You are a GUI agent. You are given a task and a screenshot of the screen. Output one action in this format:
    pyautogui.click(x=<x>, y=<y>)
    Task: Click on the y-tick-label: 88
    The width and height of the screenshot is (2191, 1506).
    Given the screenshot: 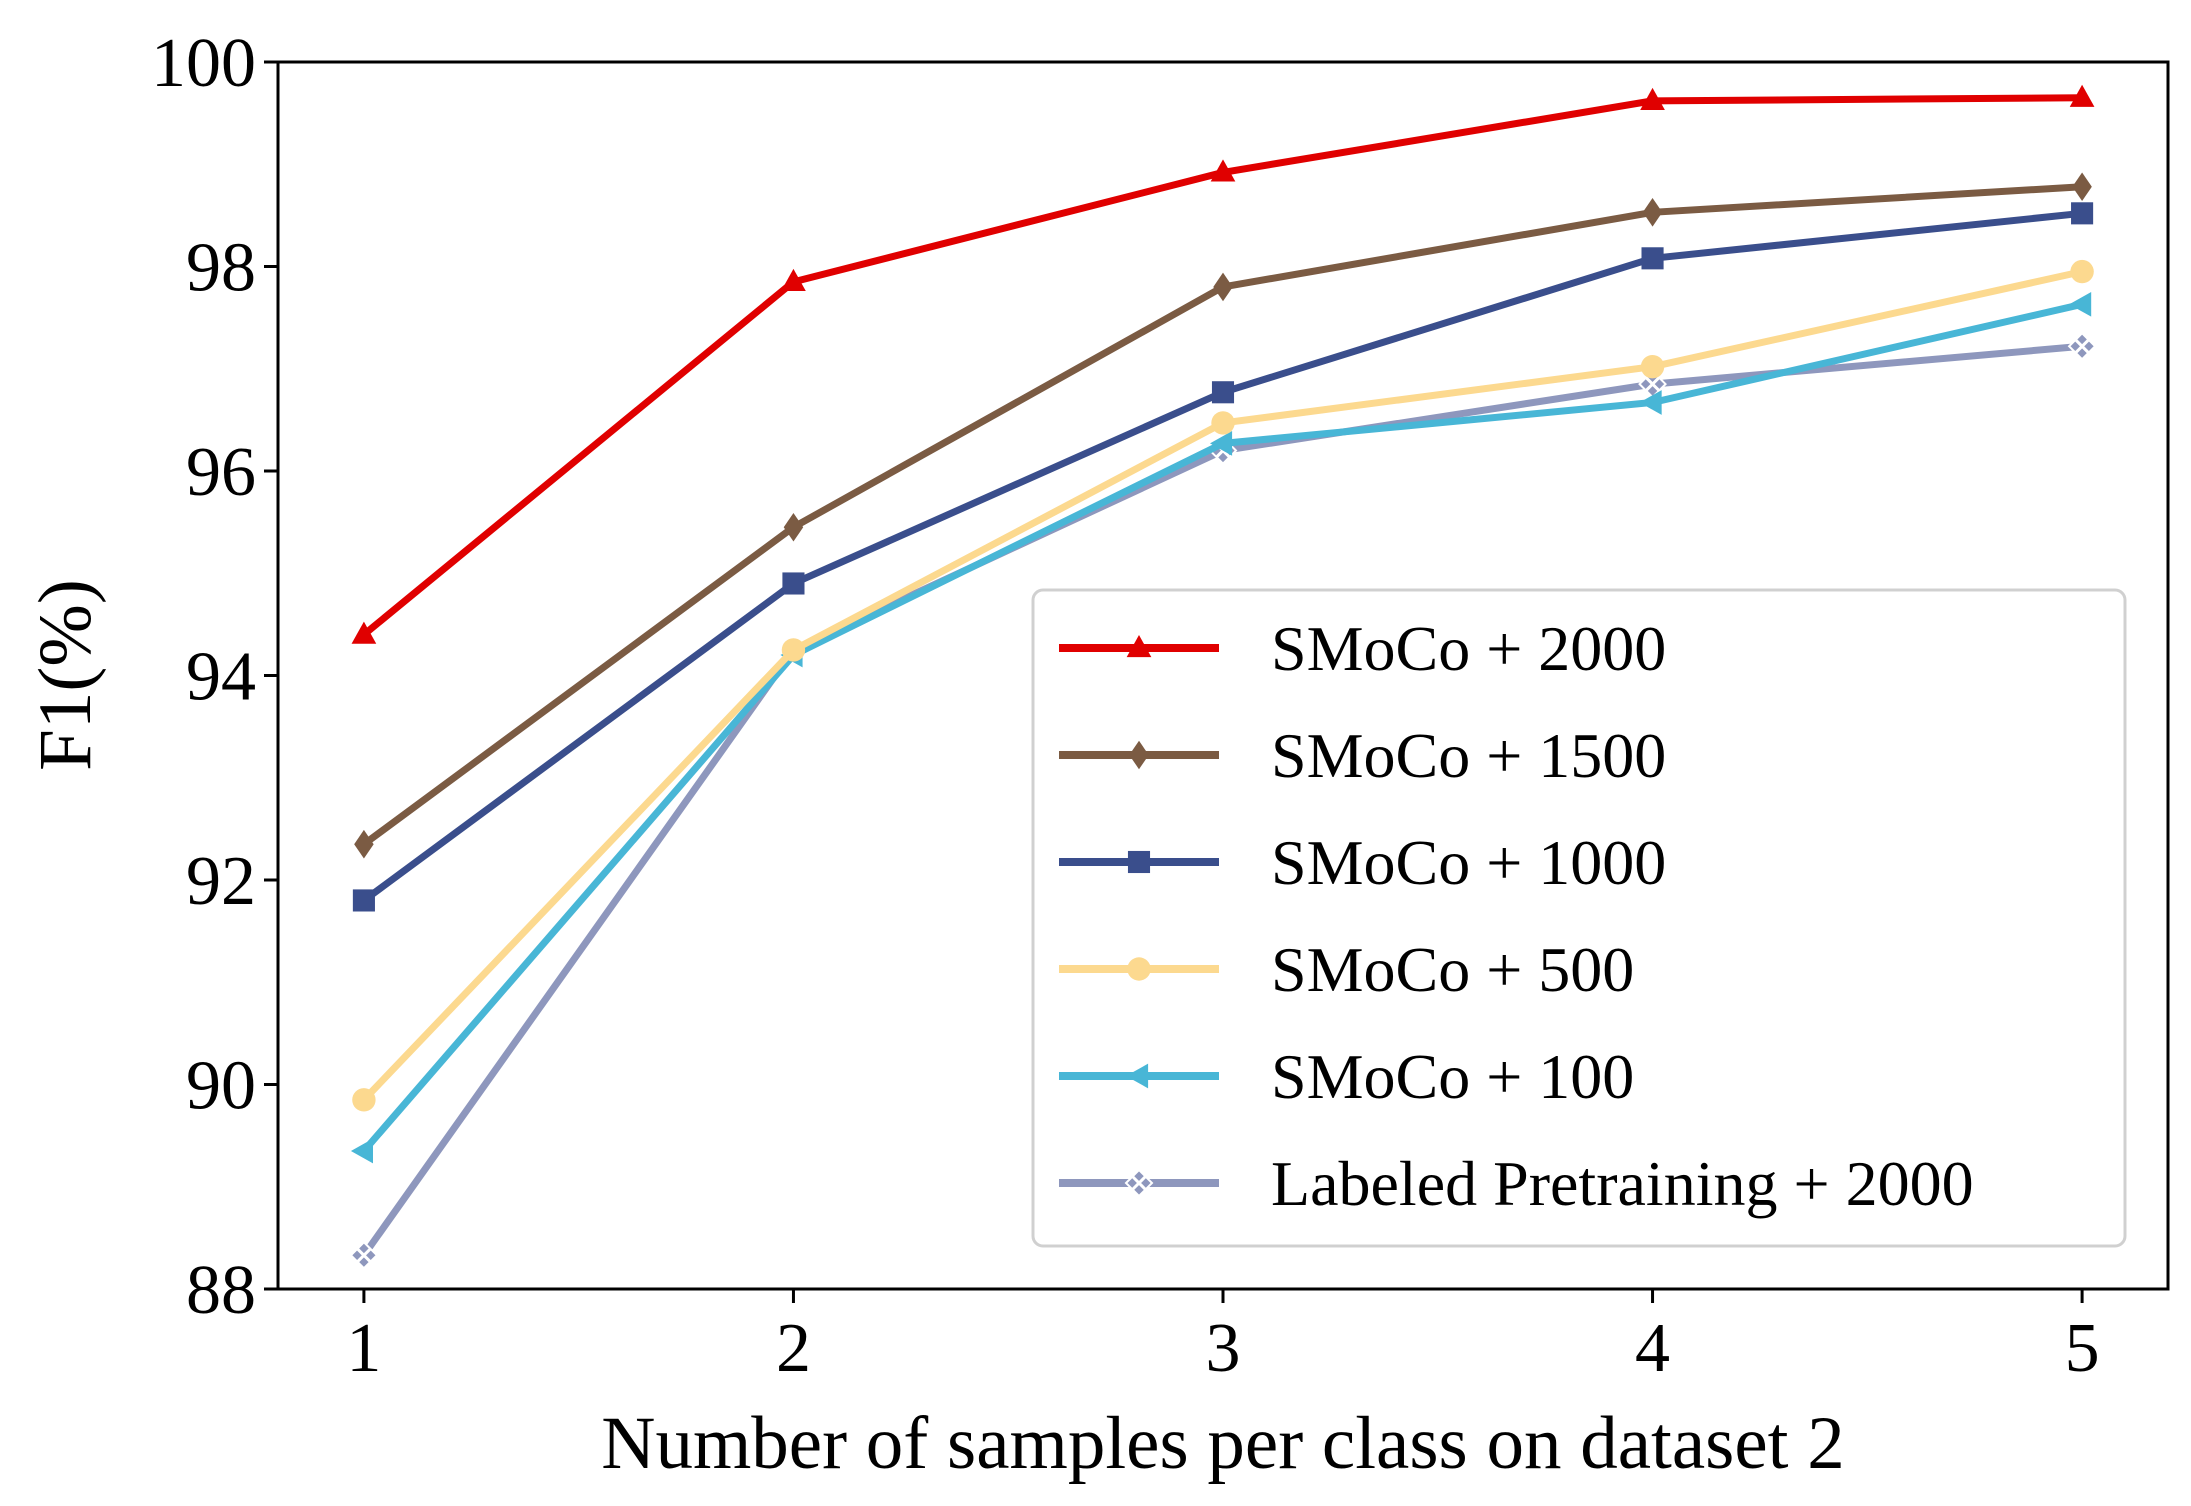 What is the action you would take?
    pyautogui.click(x=221, y=1290)
    